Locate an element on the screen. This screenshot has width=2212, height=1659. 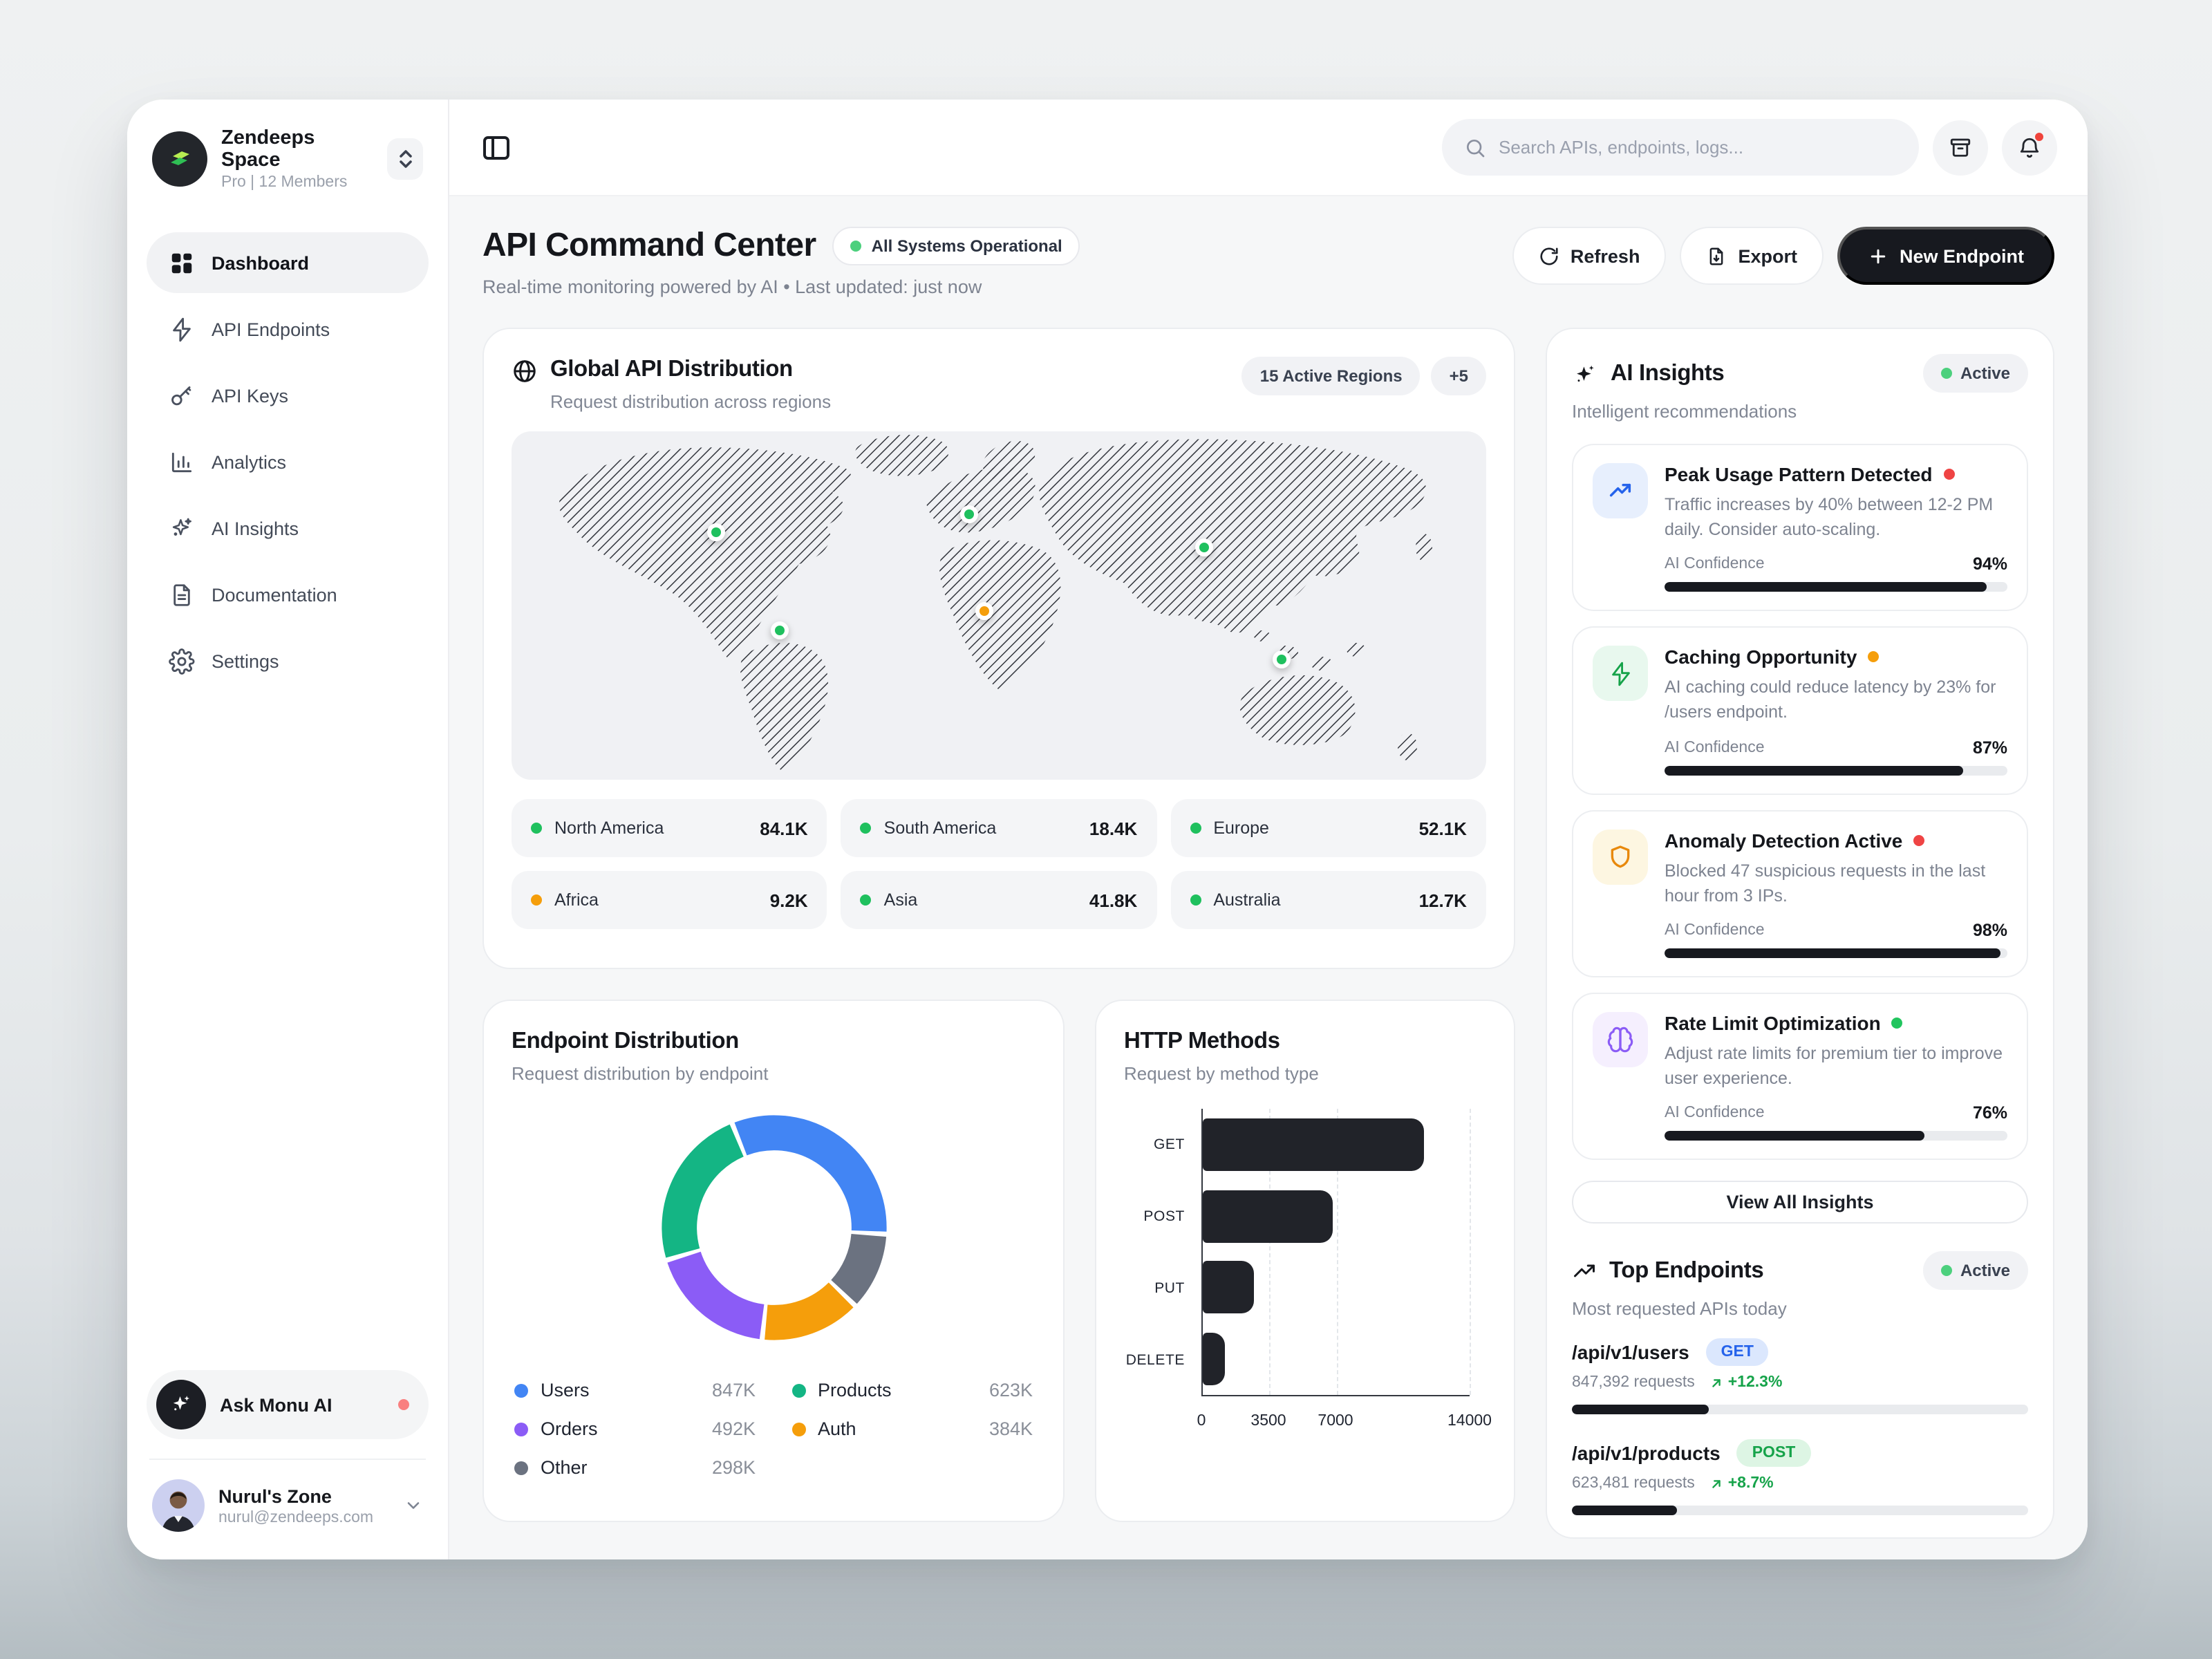
sidebar-item-dashboard: Dashboard is located at coordinates (288, 262).